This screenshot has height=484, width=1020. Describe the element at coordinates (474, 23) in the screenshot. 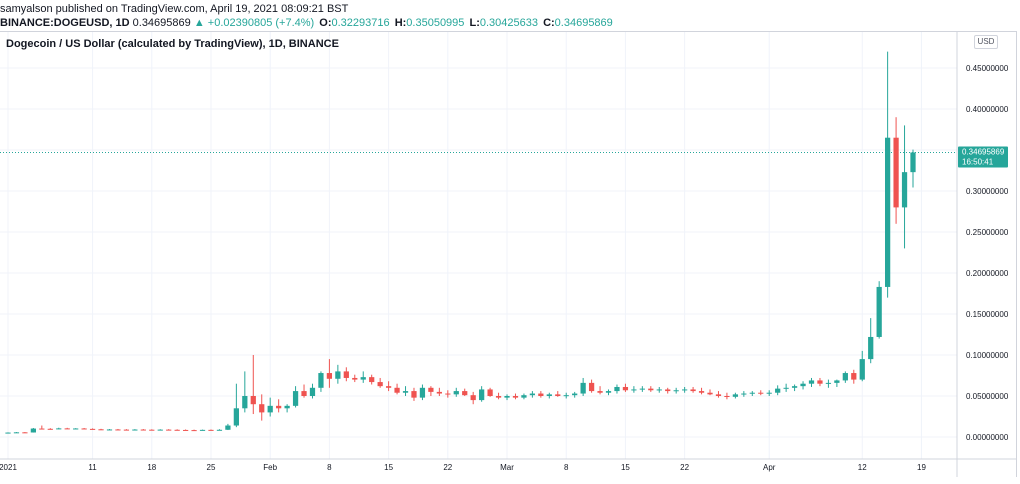

I see `low-label: L:` at that location.